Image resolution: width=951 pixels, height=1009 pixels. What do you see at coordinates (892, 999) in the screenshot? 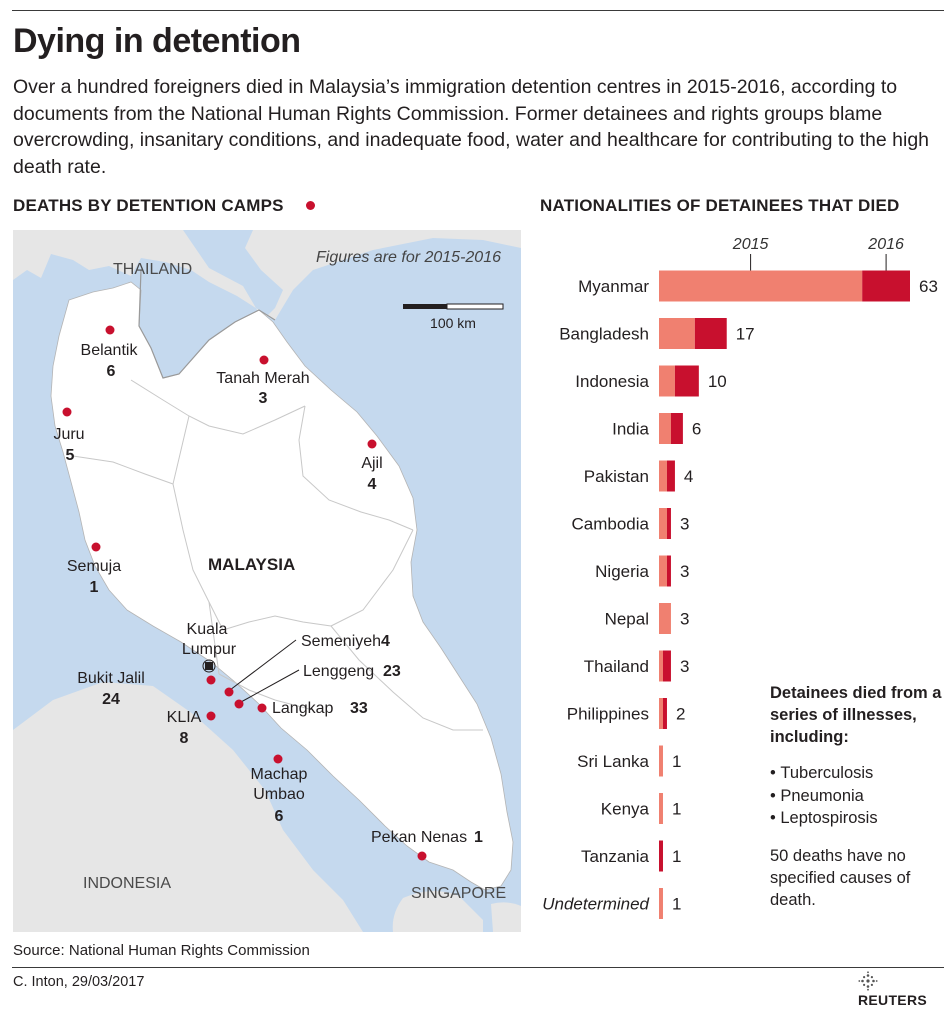
I see `brand-name: REUTERS` at bounding box center [892, 999].